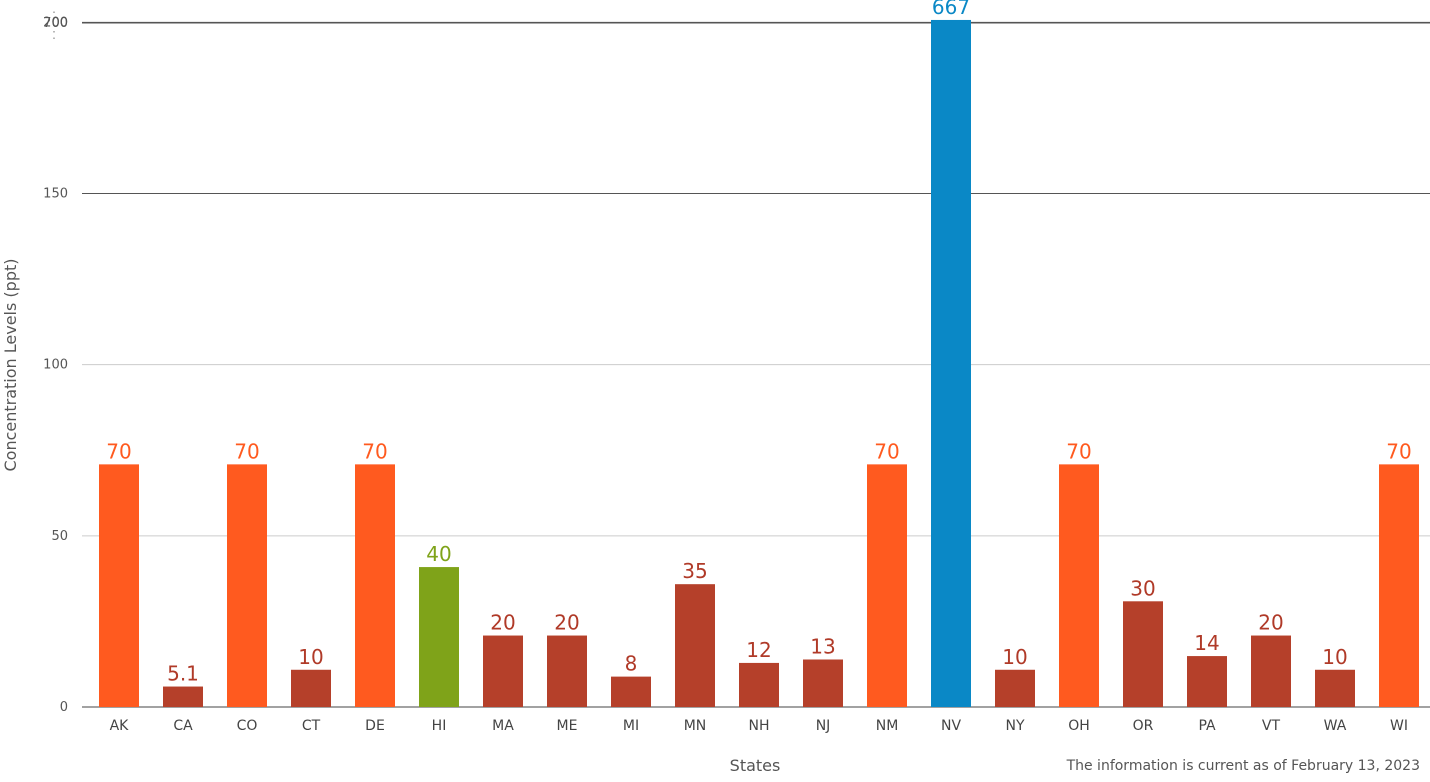 The width and height of the screenshot is (1430, 782). What do you see at coordinates (887, 726) in the screenshot?
I see `x-tick-label-nm: NM` at bounding box center [887, 726].